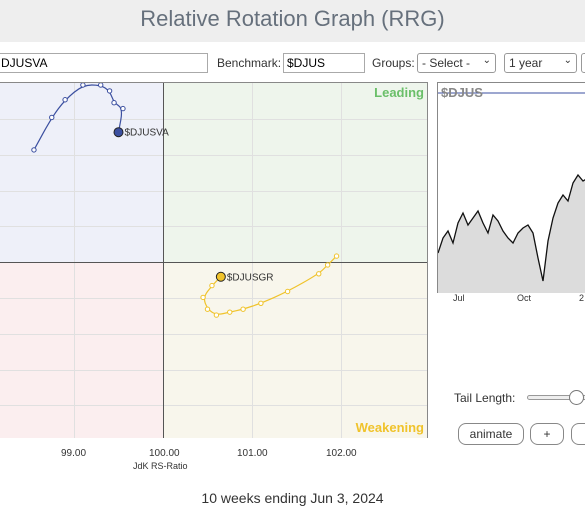 The image size is (585, 512). What do you see at coordinates (292, 498) in the screenshot?
I see `date-range-footer: 10 weeks ending Jun 3, 2024` at bounding box center [292, 498].